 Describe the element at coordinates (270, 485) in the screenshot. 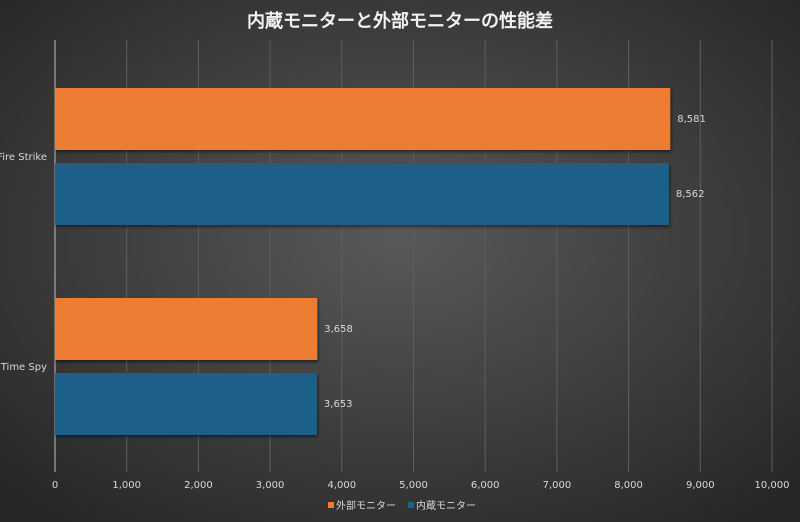

I see `x-tick-label: 3,000` at that location.